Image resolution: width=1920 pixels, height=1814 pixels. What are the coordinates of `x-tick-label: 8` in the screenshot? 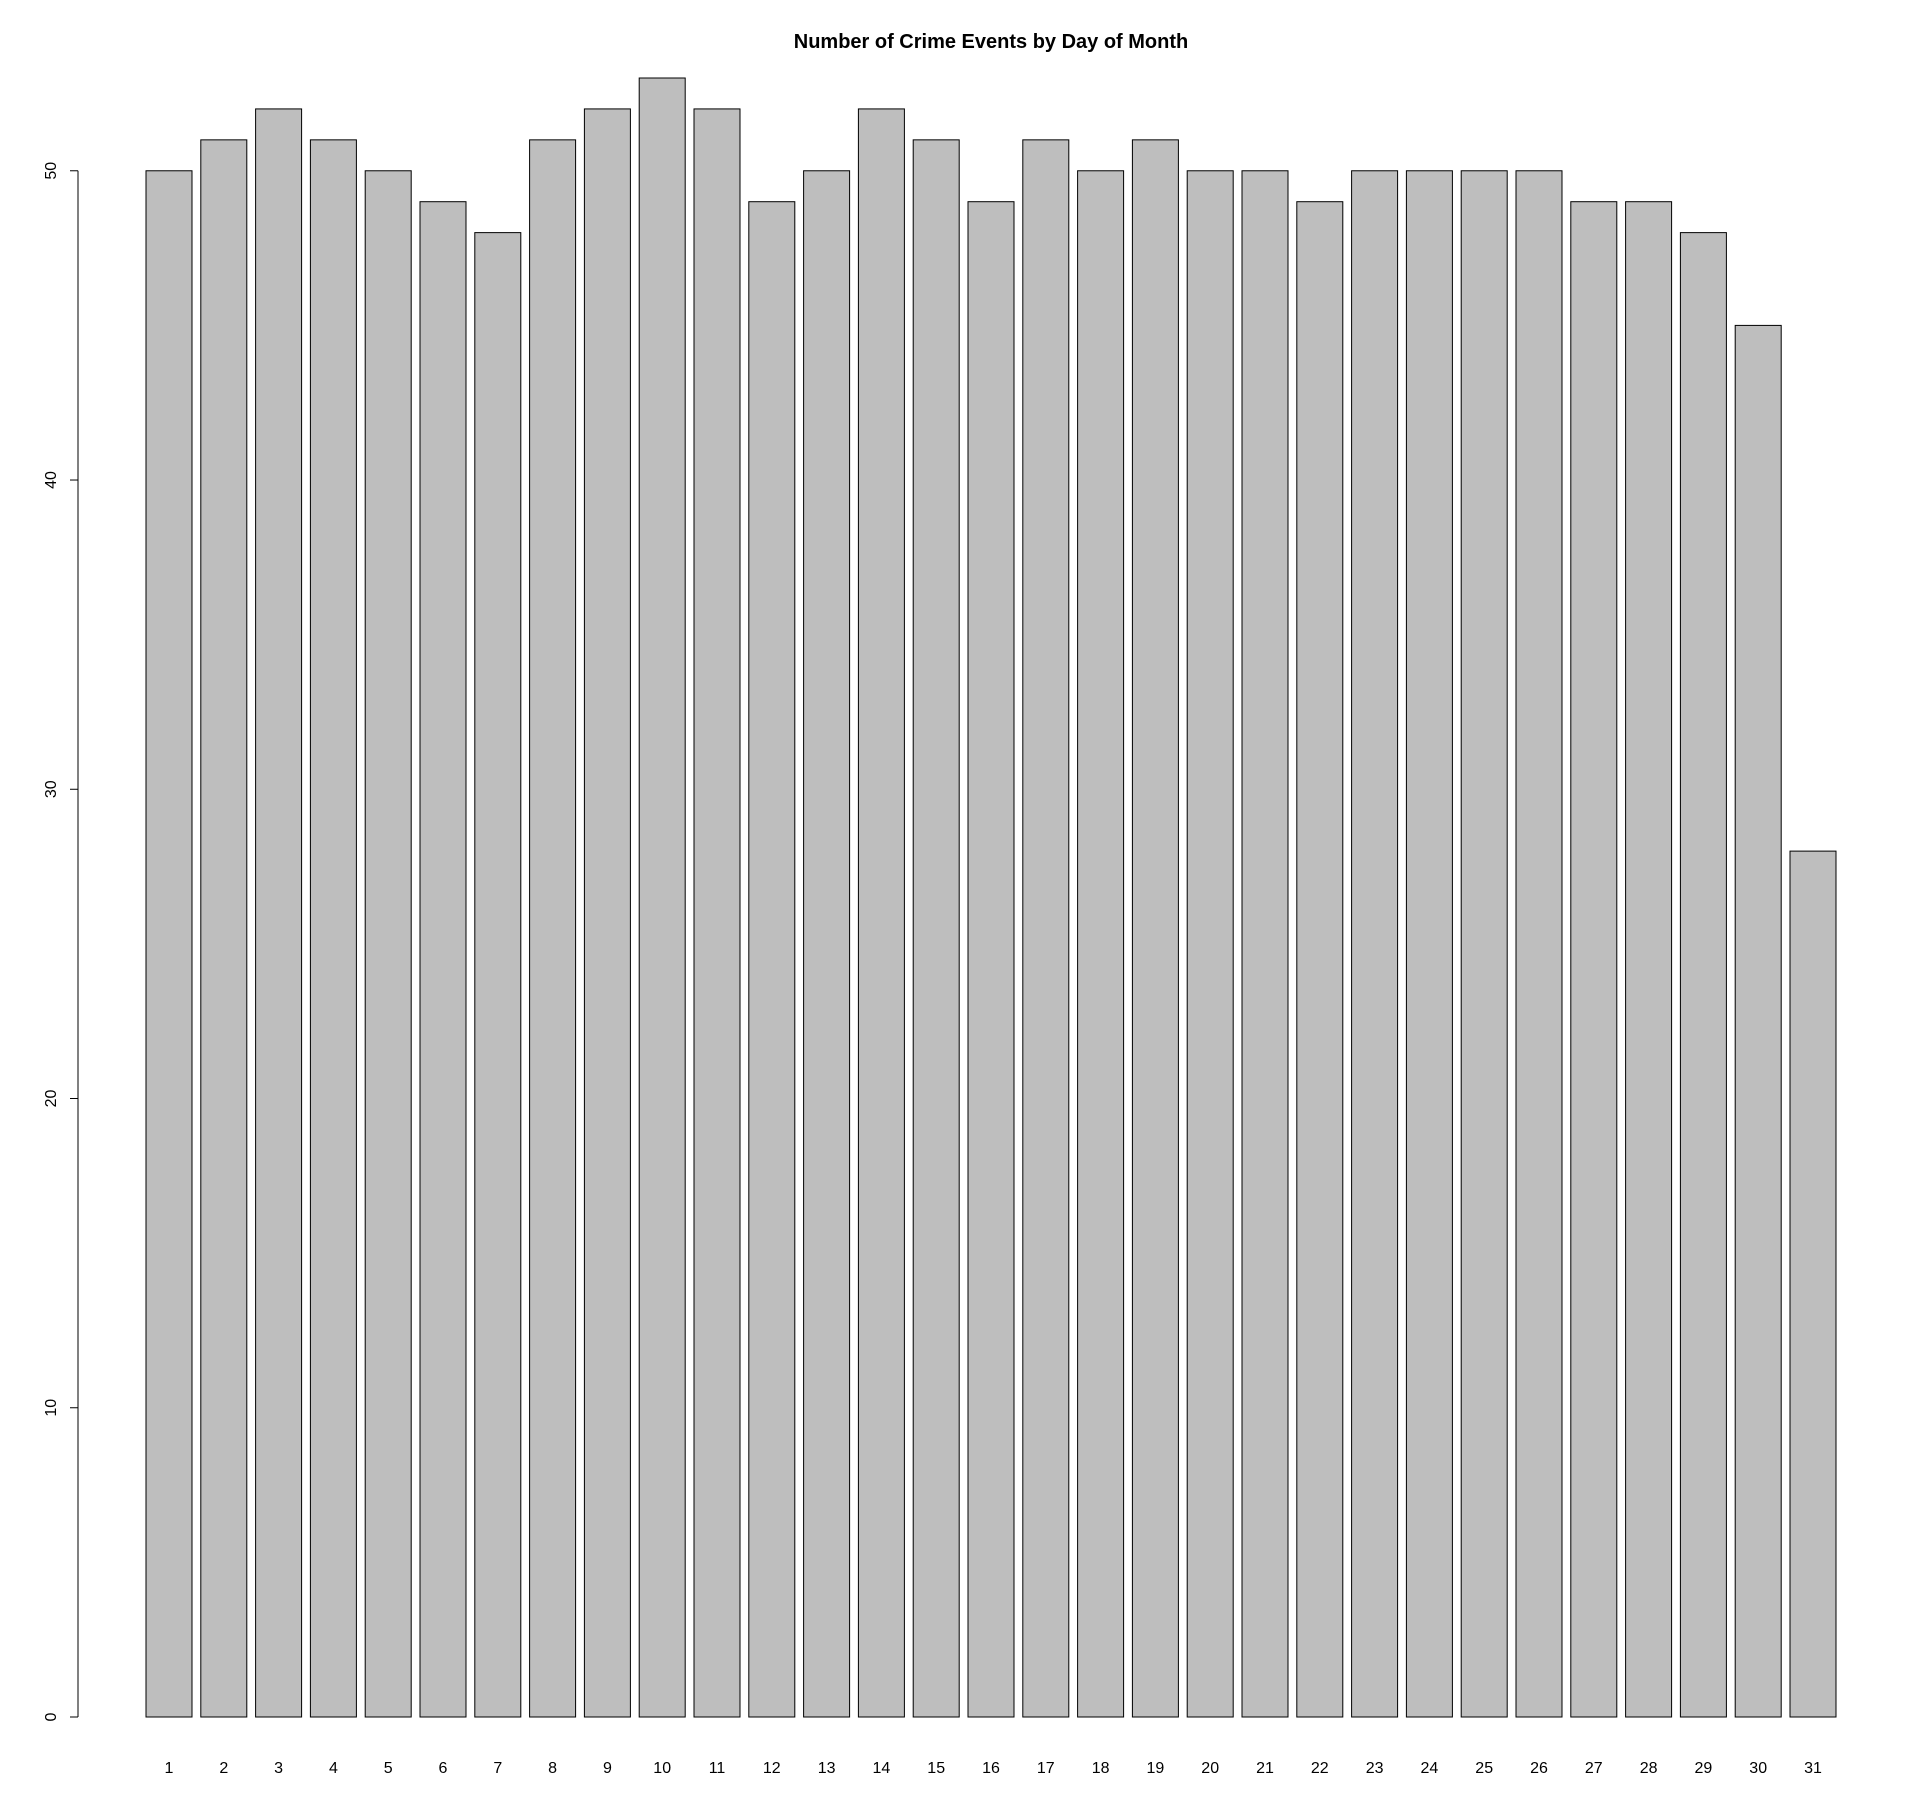 It's located at (552, 1768).